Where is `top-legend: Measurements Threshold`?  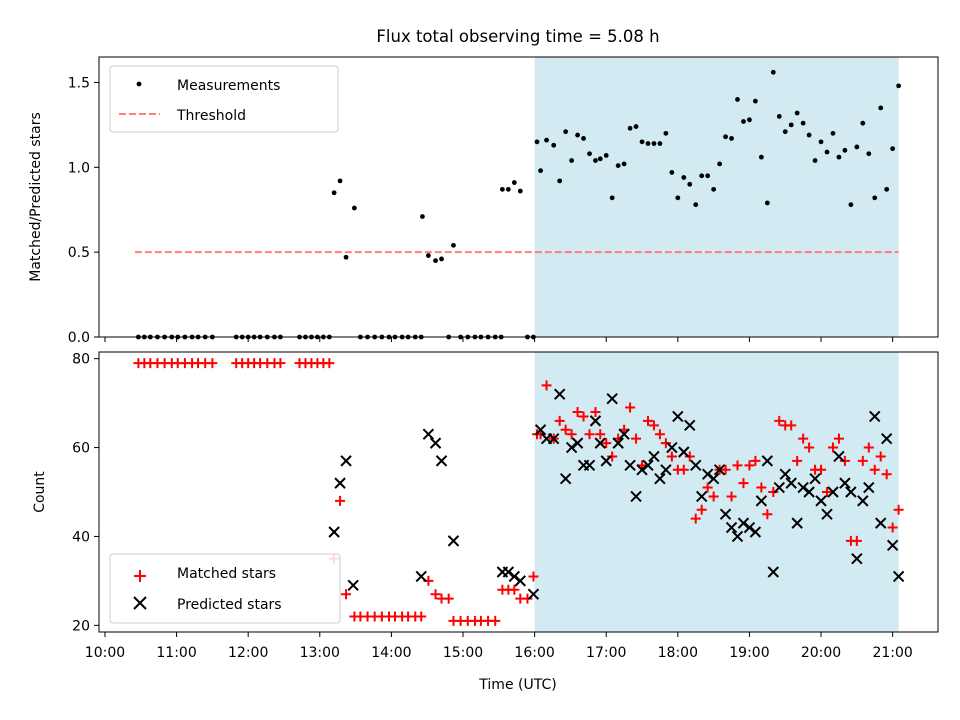 top-legend: Measurements Threshold is located at coordinates (224, 99).